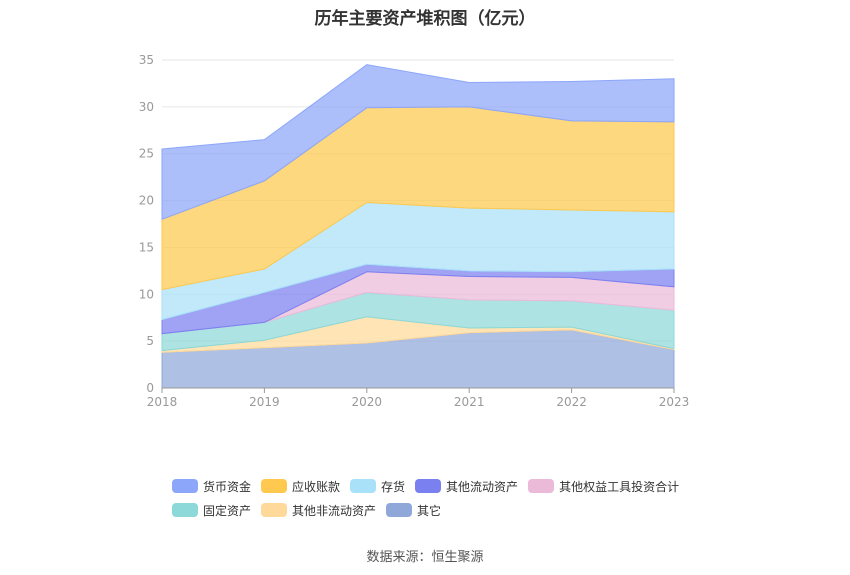  What do you see at coordinates (674, 402) in the screenshot?
I see `x-tick-label: 2023` at bounding box center [674, 402].